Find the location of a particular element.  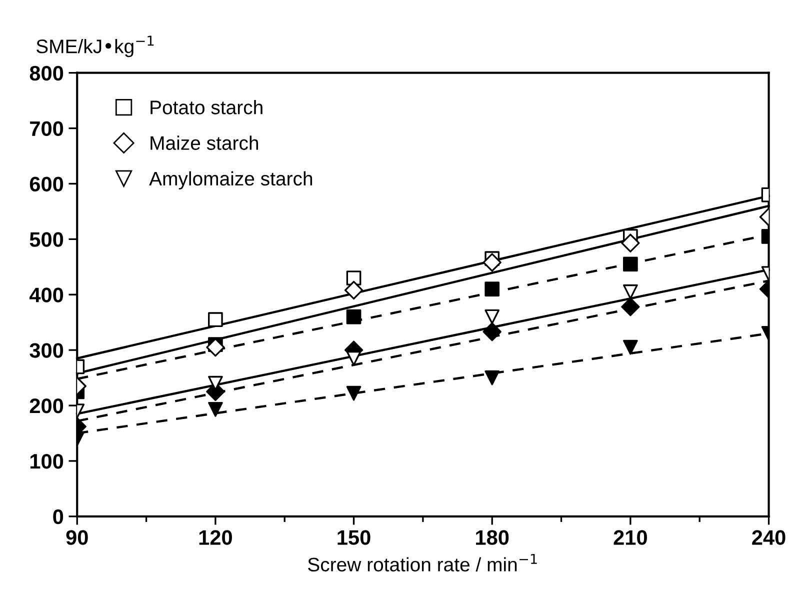

x-tick-label: 240 is located at coordinates (769, 537).